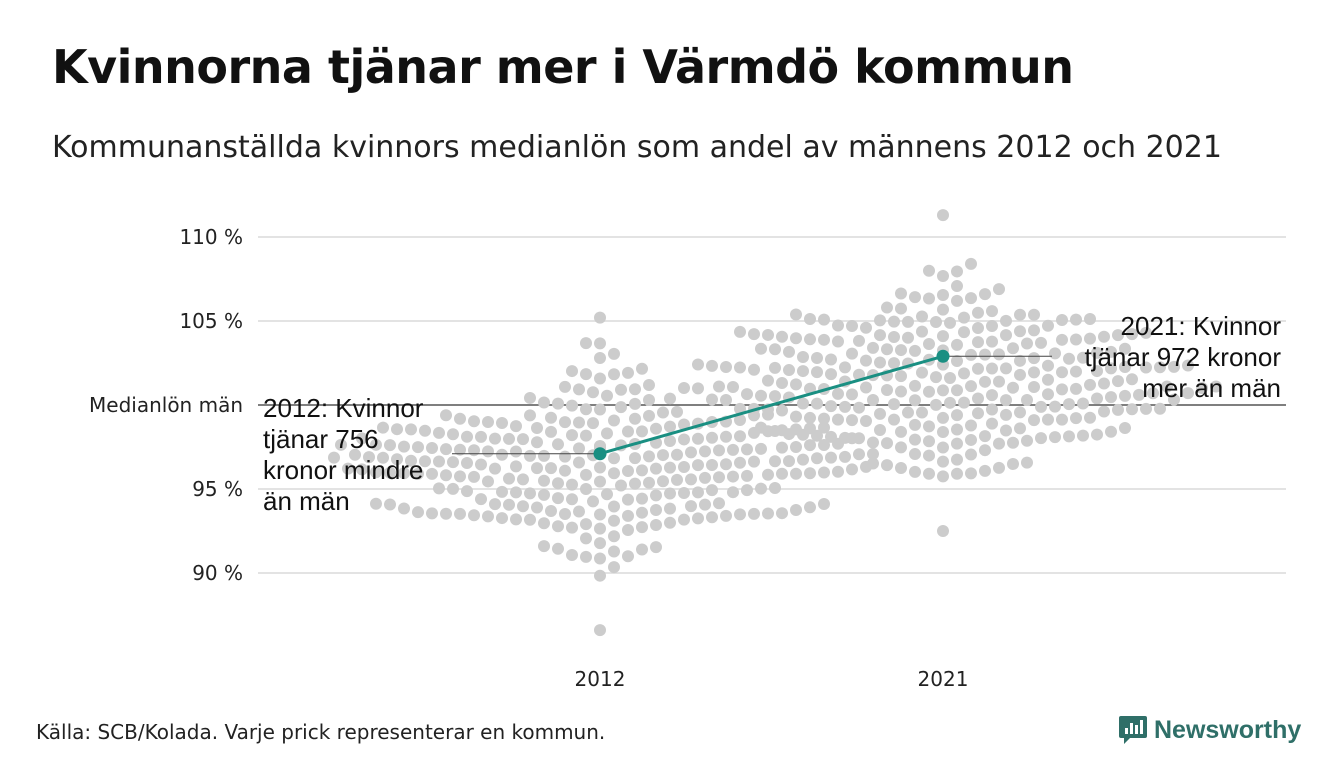 Image resolution: width=1340 pixels, height=780 pixels. I want to click on annotation-2021-line: mer än män, so click(1211, 388).